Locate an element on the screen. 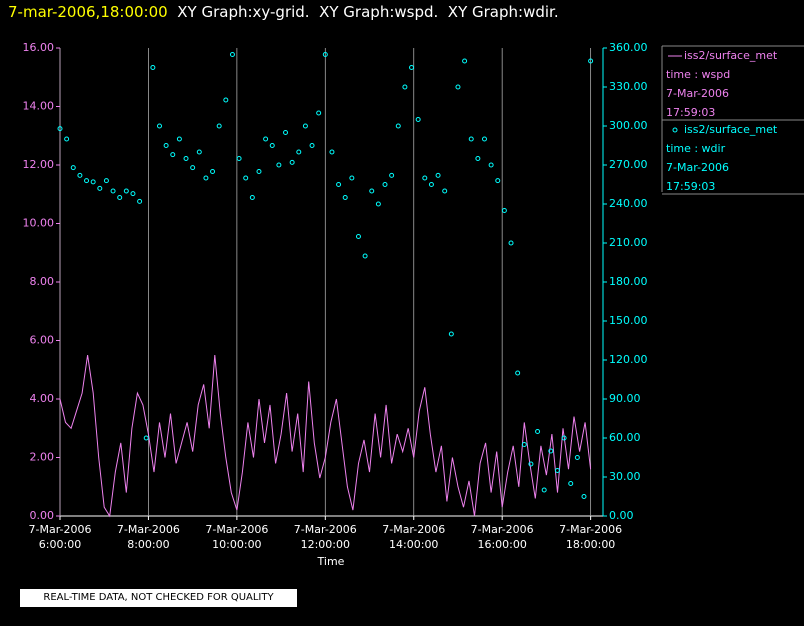  y2-tick-label: 60.00 is located at coordinates (625, 437).